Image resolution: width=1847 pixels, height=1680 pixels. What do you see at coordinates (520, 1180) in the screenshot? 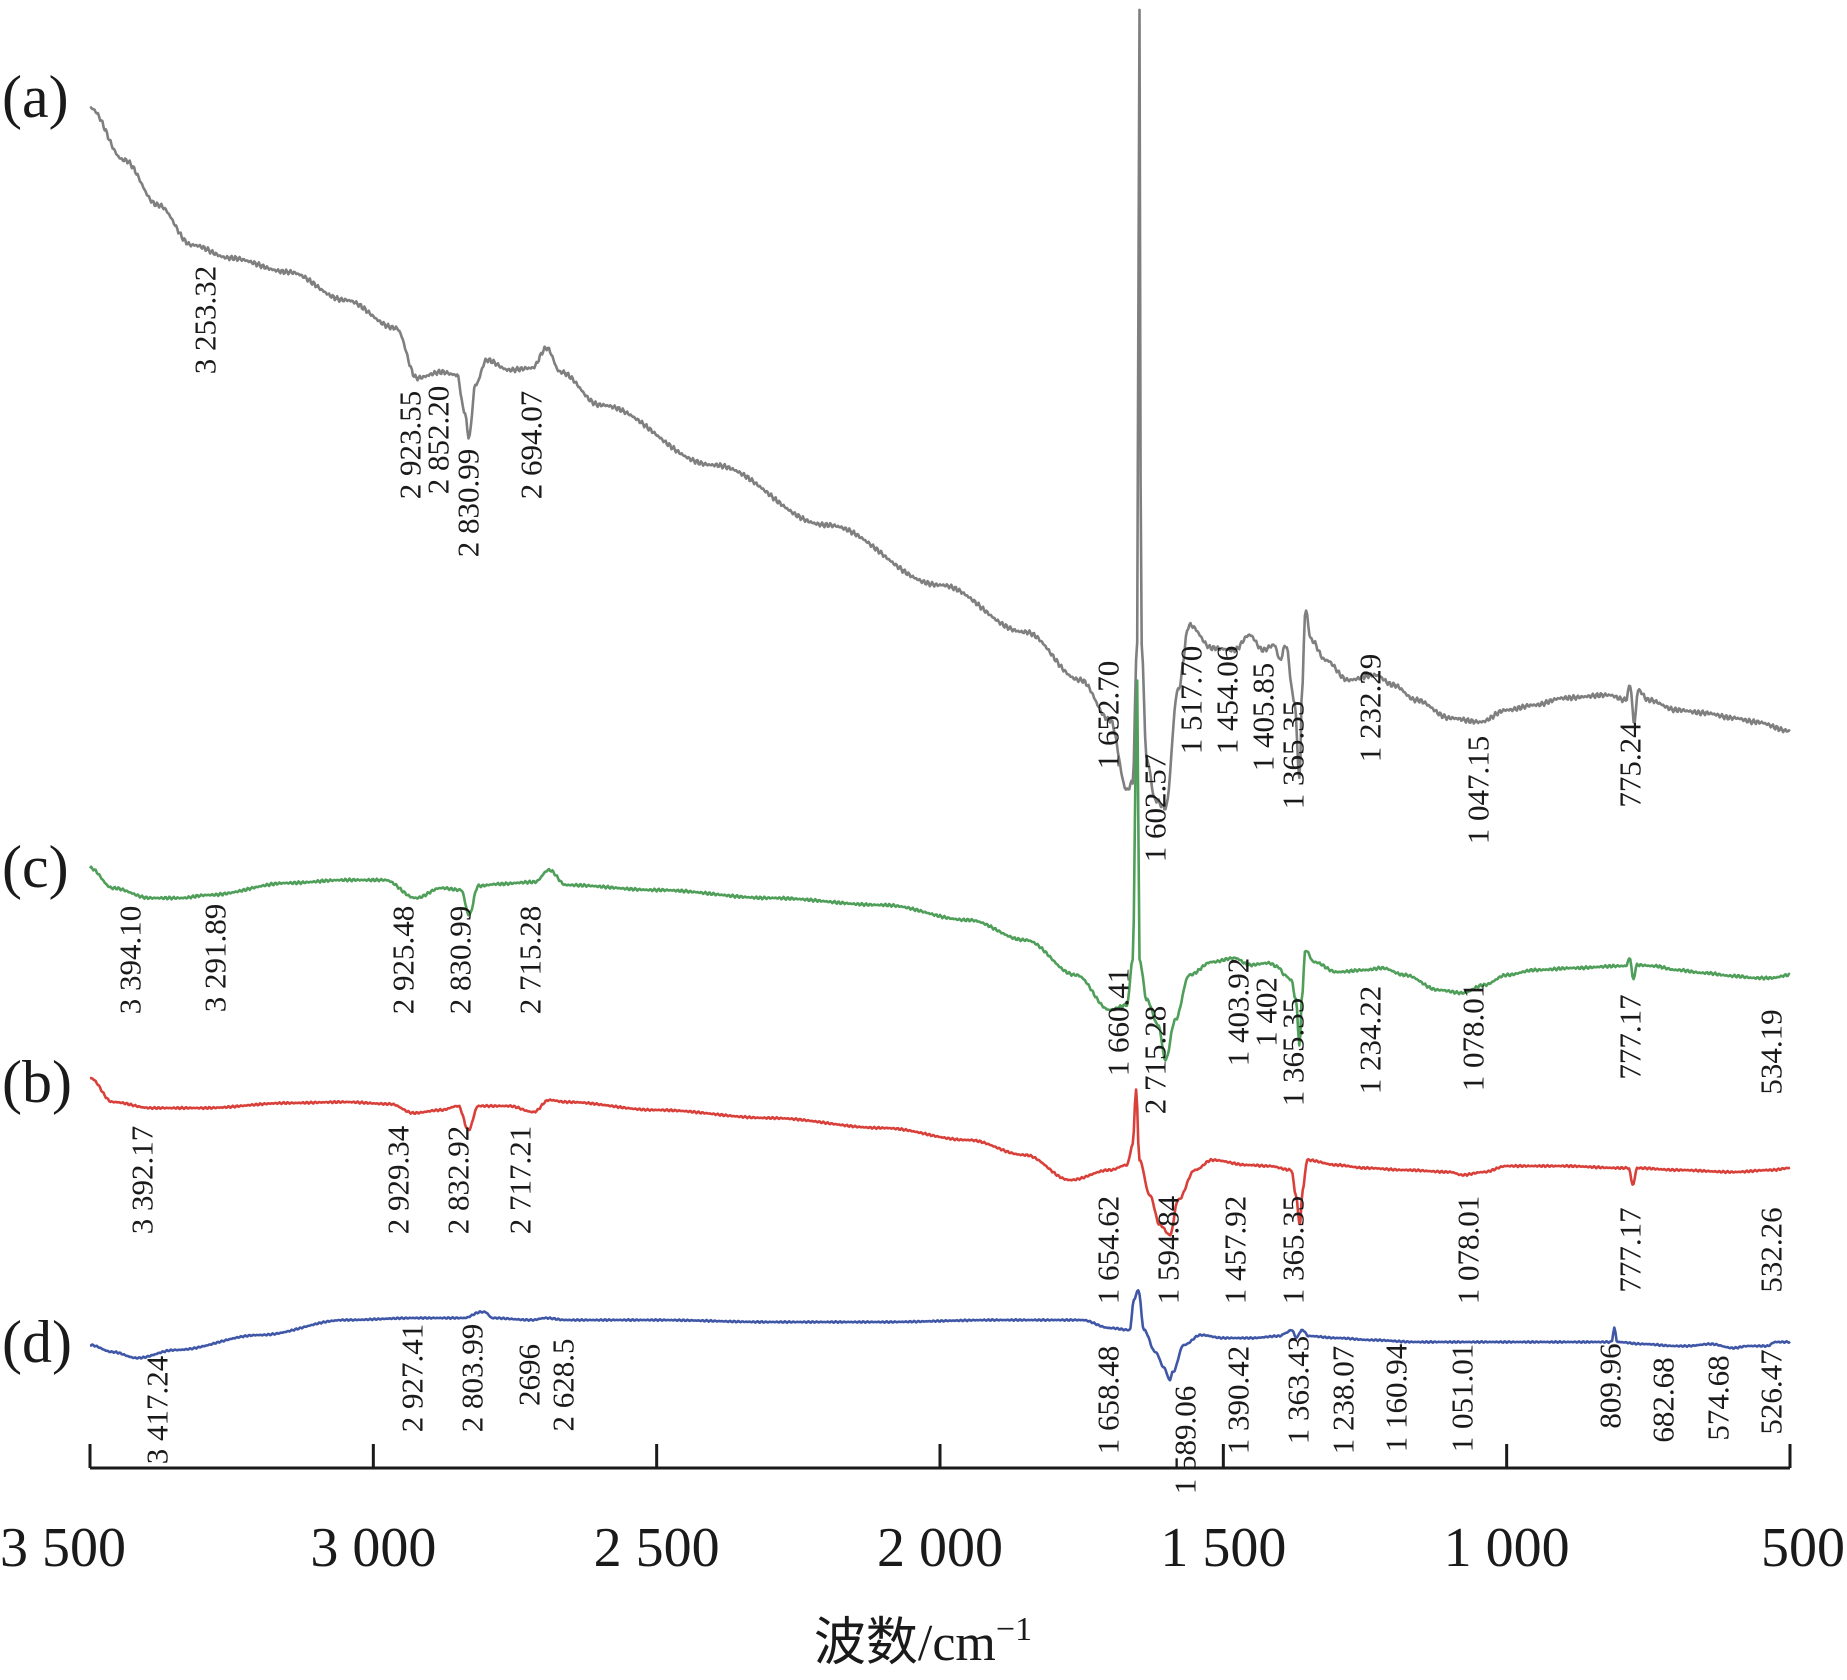
I see `peak-label: 2 717.21` at bounding box center [520, 1180].